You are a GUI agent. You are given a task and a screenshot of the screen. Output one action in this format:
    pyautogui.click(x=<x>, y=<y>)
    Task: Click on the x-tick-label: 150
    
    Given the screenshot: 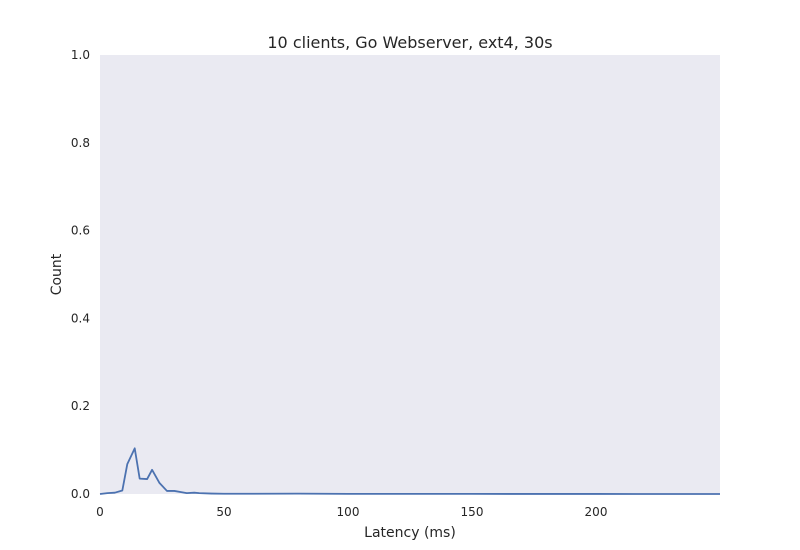 What is the action you would take?
    pyautogui.click(x=472, y=512)
    